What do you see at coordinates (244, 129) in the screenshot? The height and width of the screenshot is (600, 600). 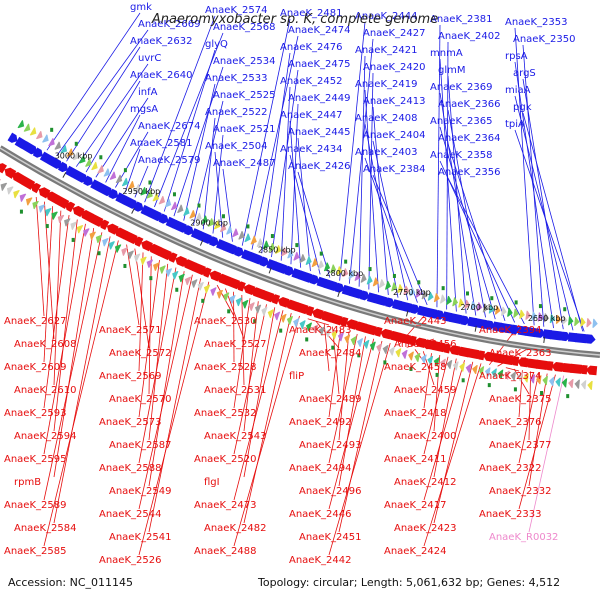 I see `gene-label-anaek-2521: AnaeK_2521` at bounding box center [244, 129].